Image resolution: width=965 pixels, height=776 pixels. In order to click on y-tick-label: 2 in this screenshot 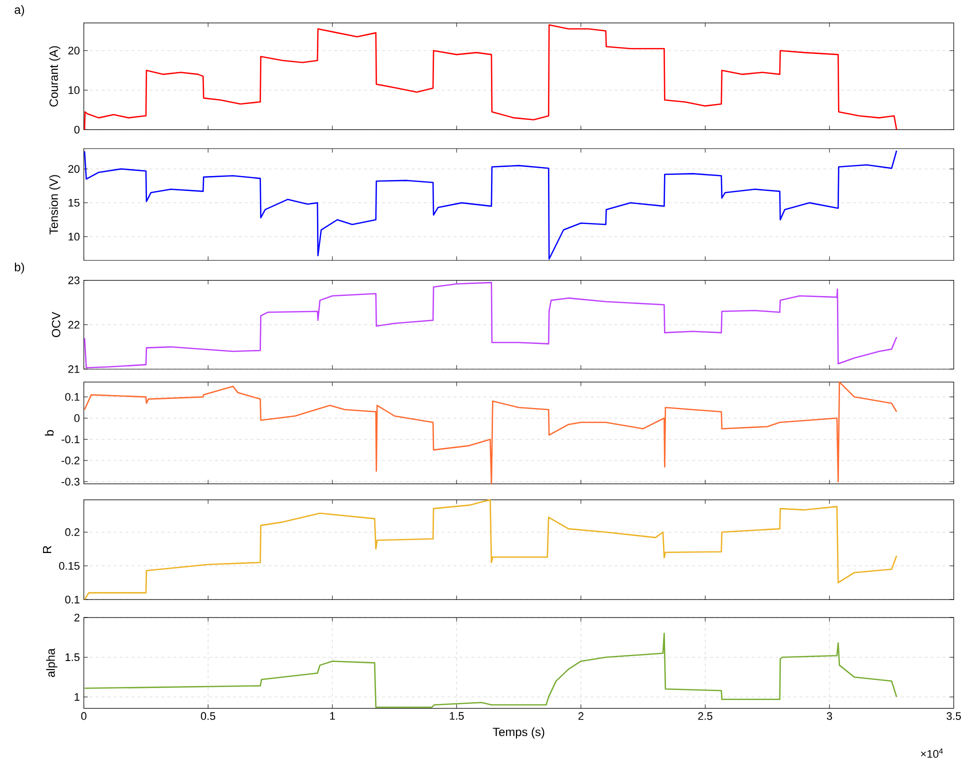, I will do `click(77, 618)`.